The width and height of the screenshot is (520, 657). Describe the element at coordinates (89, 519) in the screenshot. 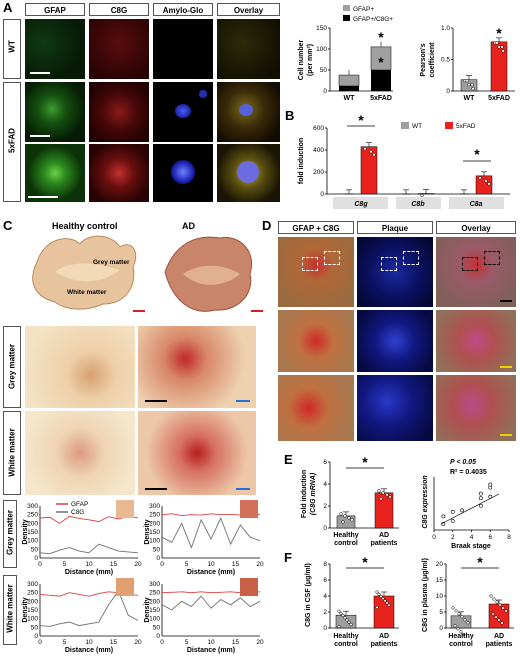

I see `gfap-profile-line` at that location.